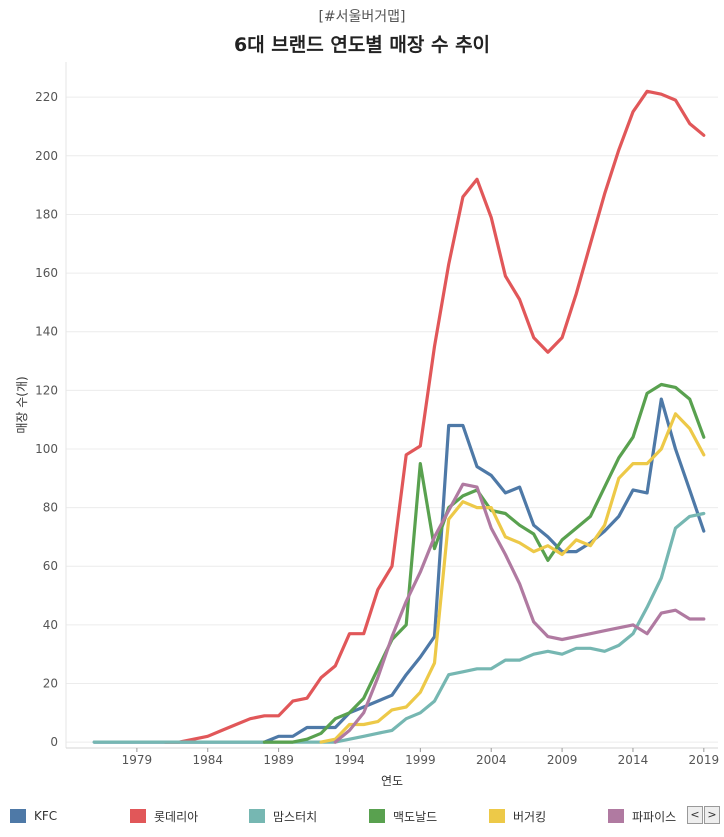 The height and width of the screenshot is (837, 724). I want to click on y-tick-label: 160, so click(46, 273).